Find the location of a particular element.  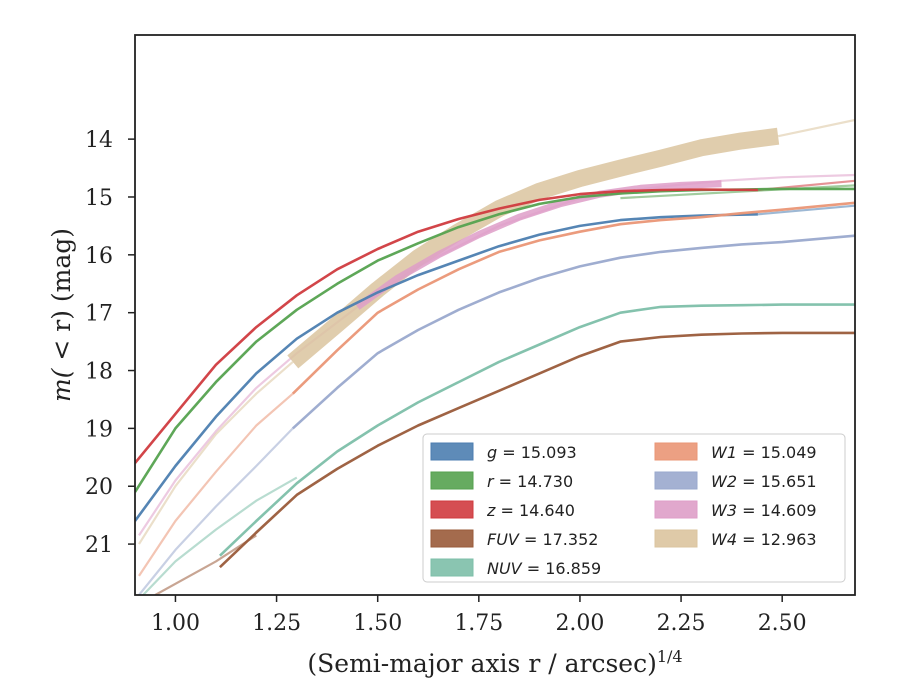

legend-entry-g: g = 15.093 is located at coordinates (503, 452).